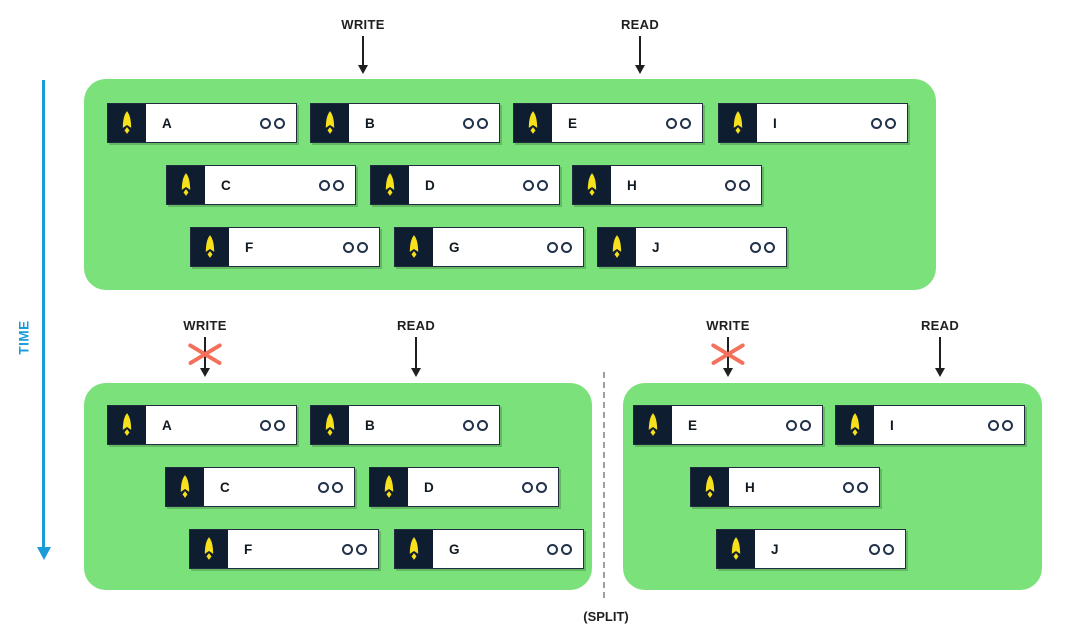 The width and height of the screenshot is (1069, 636). Describe the element at coordinates (205, 354) in the screenshot. I see `blocked-x-icon` at that location.